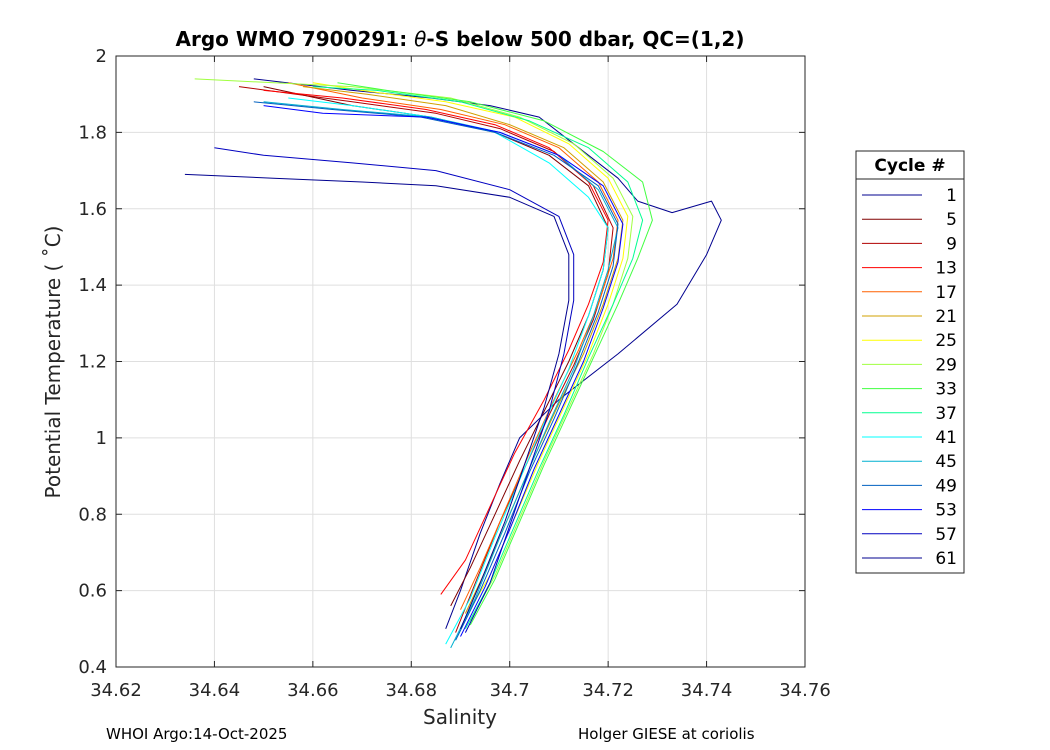  Describe the element at coordinates (951, 244) in the screenshot. I see `legend-label-cycle-9: 9` at that location.